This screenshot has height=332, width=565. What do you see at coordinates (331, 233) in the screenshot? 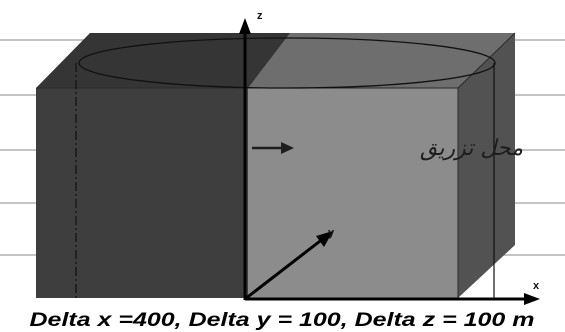
I see `y-axis-label: y` at bounding box center [331, 233].